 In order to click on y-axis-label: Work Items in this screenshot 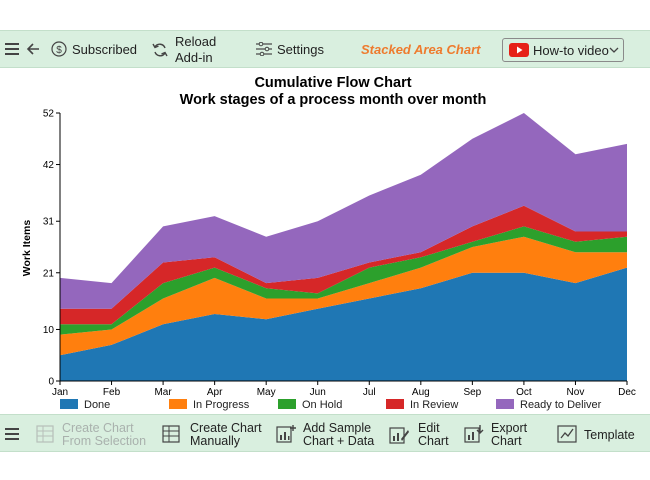, I will do `click(27, 248)`.